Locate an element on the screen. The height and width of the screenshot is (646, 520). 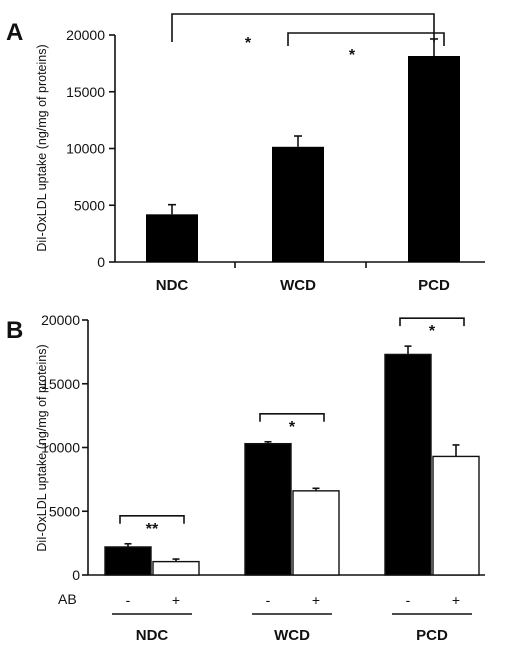
panel-b-y-tick-label: 10000 is located at coordinates (60, 448).